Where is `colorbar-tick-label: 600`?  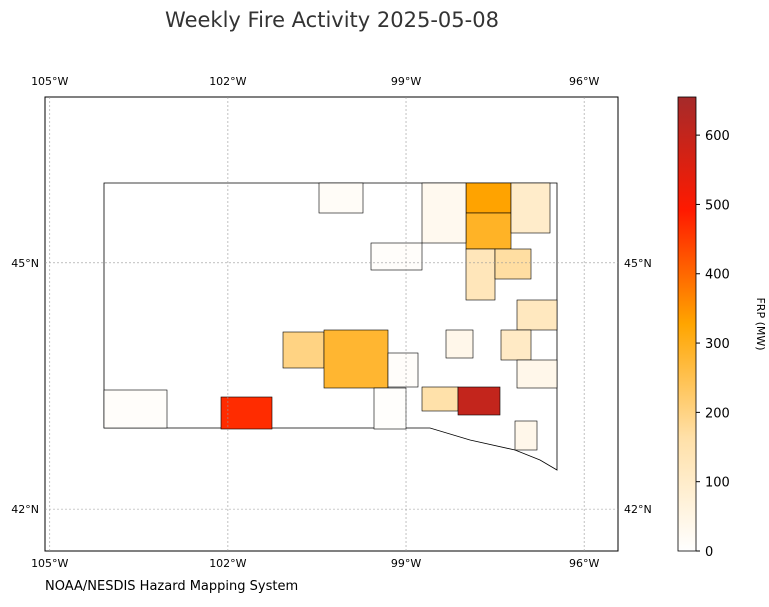 colorbar-tick-label: 600 is located at coordinates (717, 136).